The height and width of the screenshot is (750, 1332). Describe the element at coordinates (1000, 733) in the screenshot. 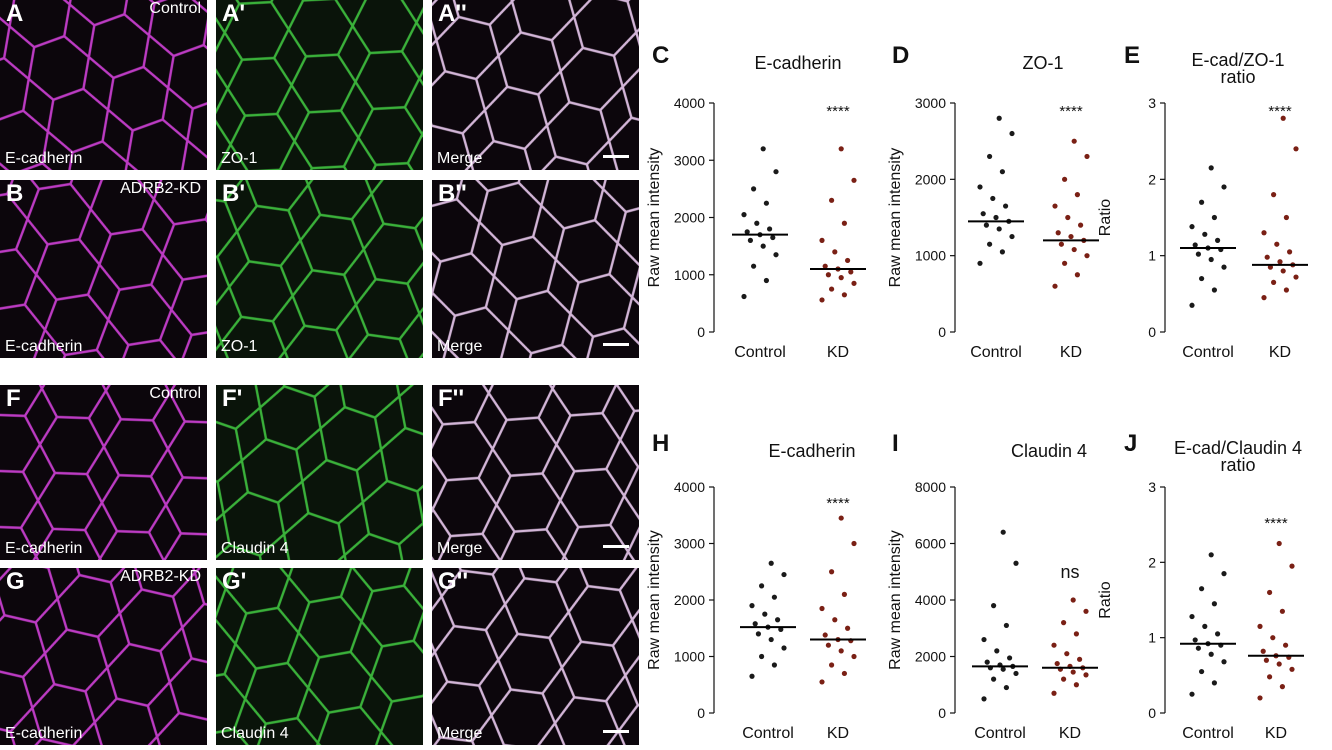

I see `x-tick-label: Control` at that location.